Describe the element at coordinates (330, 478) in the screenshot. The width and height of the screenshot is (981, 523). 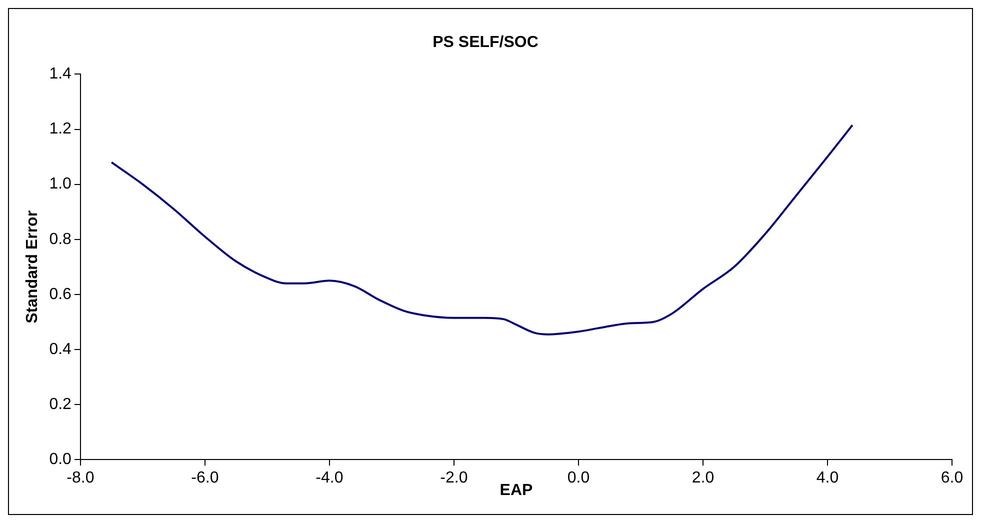
I see `x-tick-label: -4.0` at that location.